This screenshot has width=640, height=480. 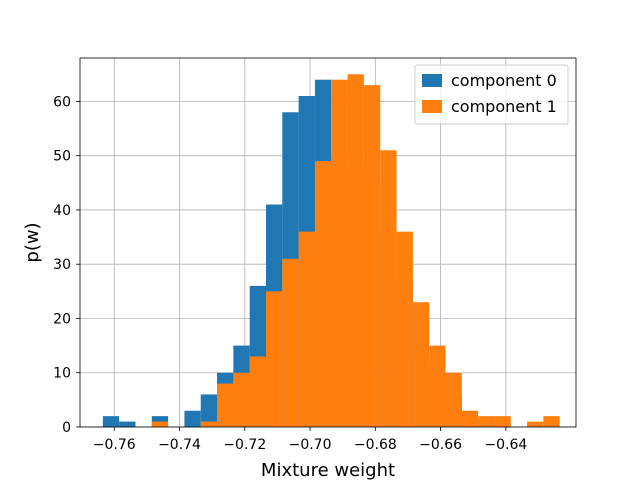 I want to click on x-tick-label: −0.72, so click(x=244, y=445).